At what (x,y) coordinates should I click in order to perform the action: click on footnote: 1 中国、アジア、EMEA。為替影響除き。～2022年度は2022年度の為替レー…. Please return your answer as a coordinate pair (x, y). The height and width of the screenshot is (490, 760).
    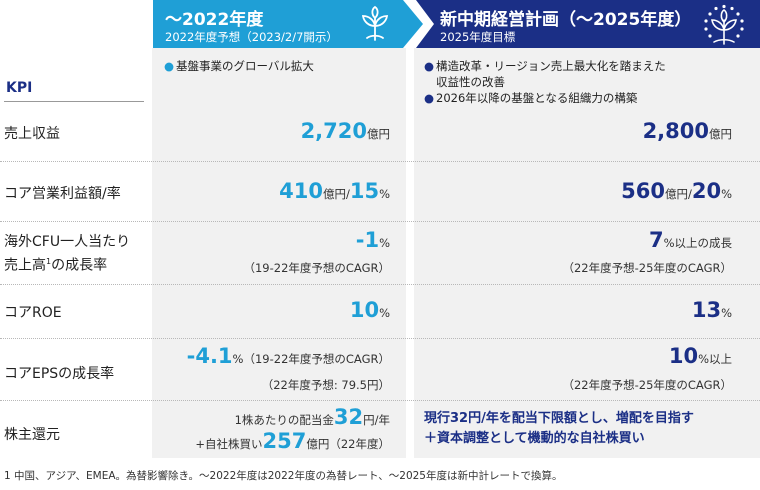
    Looking at the image, I should click on (283, 476).